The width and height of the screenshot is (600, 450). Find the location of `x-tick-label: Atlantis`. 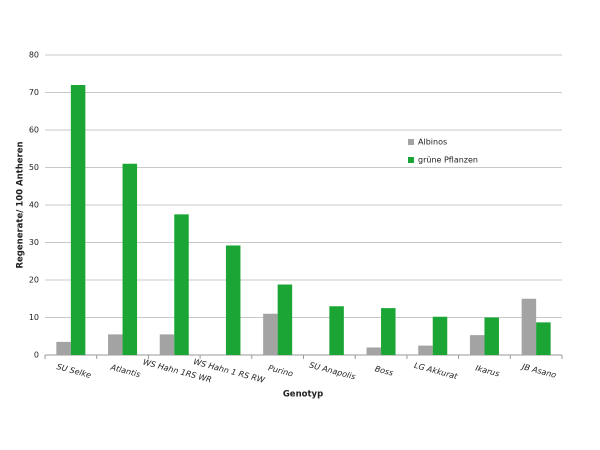

x-tick-label: Atlantis is located at coordinates (125, 370).